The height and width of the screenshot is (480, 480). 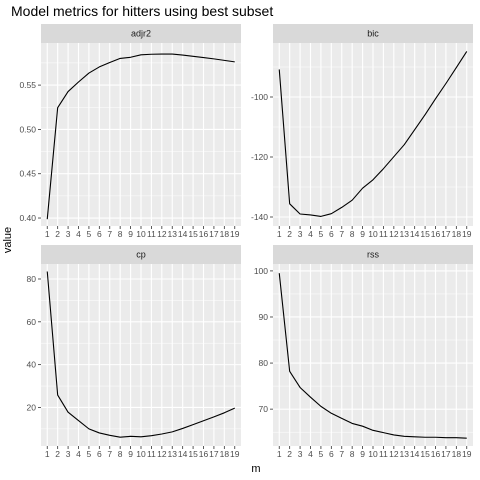 I want to click on y-tick-label: 60, so click(x=32, y=322).